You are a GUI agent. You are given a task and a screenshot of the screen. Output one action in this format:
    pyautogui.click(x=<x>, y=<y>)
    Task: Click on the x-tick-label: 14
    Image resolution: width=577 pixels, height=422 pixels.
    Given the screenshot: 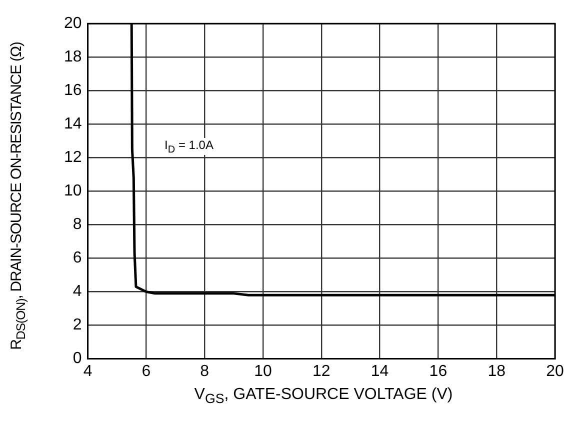 What is the action you would take?
    pyautogui.click(x=379, y=371)
    